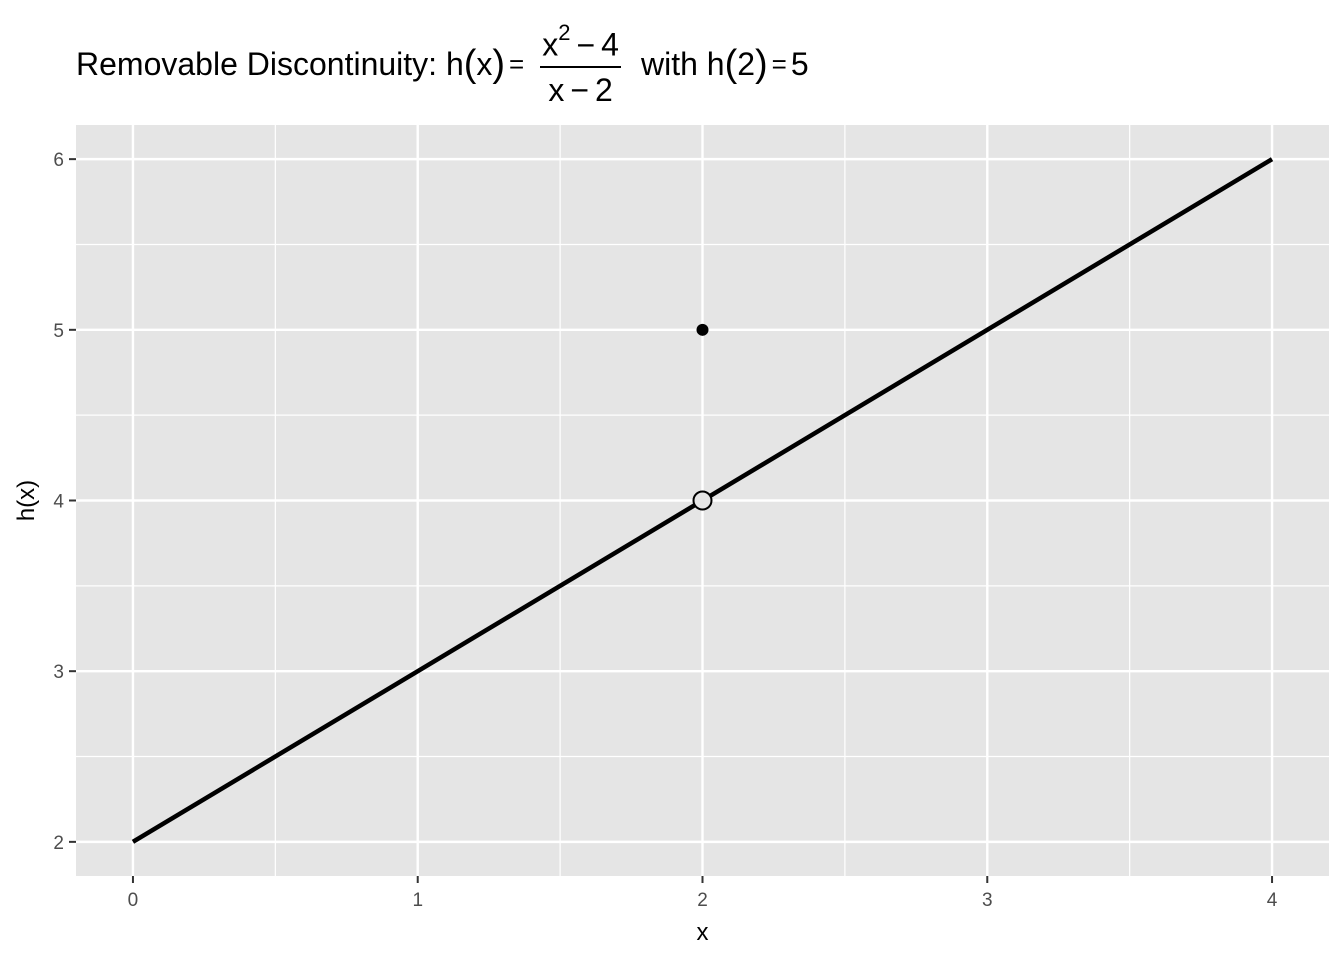  Describe the element at coordinates (761, 64) in the screenshot. I see `title-suffix-rparen: )` at that location.